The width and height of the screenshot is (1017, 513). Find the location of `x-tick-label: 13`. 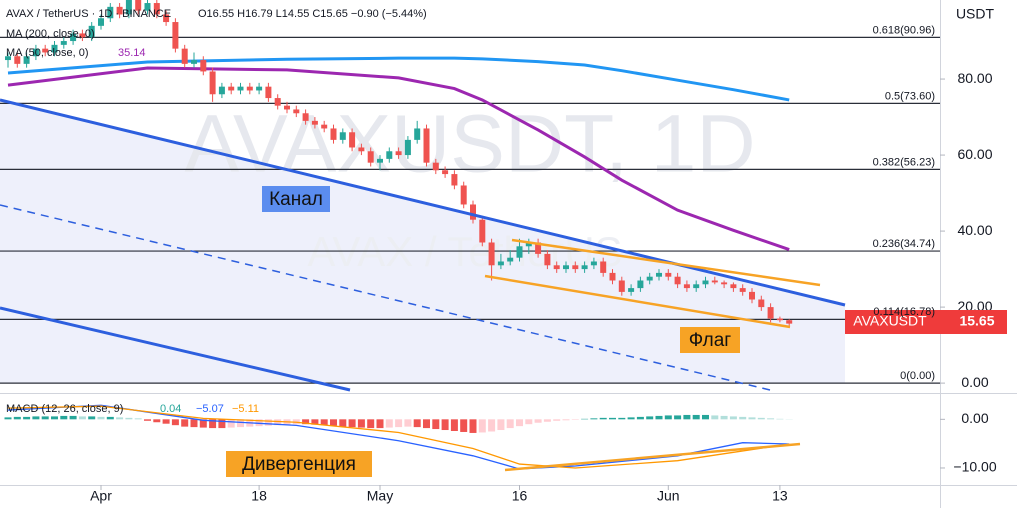

x-tick-label: 13 is located at coordinates (780, 496).